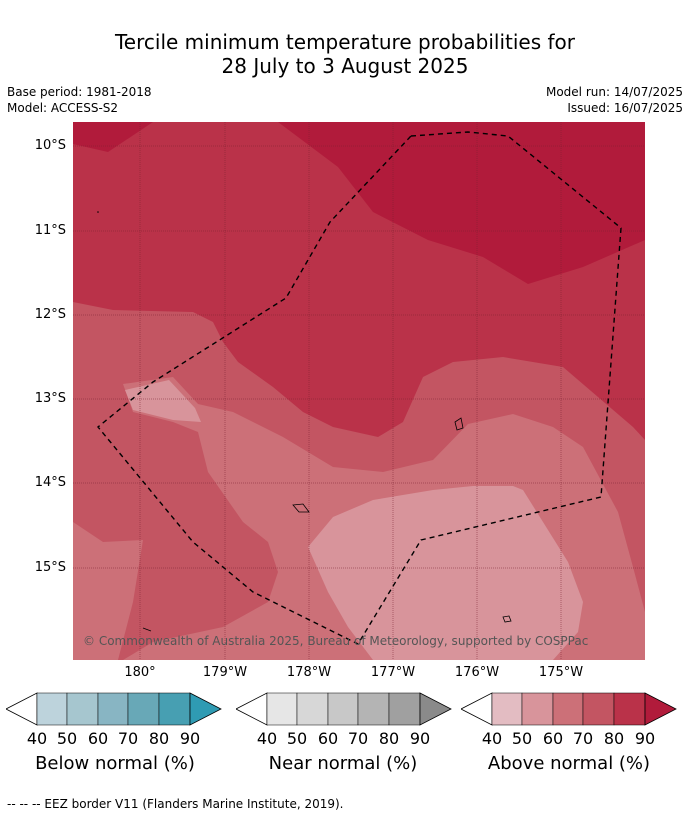  I want to click on lon-label-180: 180°, so click(140, 672).